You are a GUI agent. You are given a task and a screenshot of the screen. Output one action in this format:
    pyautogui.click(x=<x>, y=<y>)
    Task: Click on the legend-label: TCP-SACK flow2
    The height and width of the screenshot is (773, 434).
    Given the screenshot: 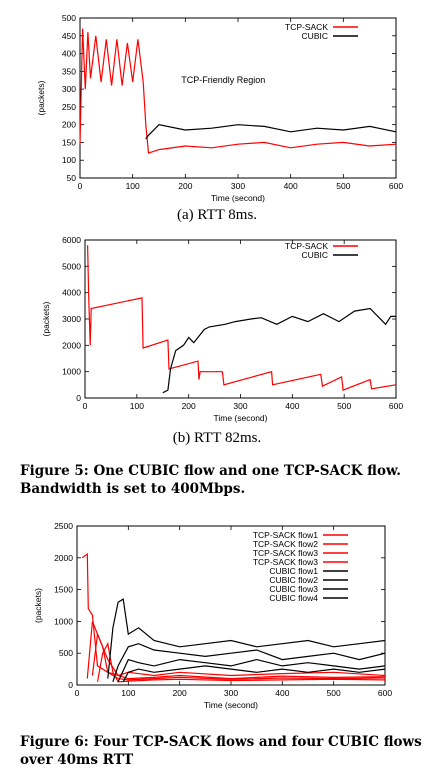 What is the action you would take?
    pyautogui.click(x=285, y=544)
    